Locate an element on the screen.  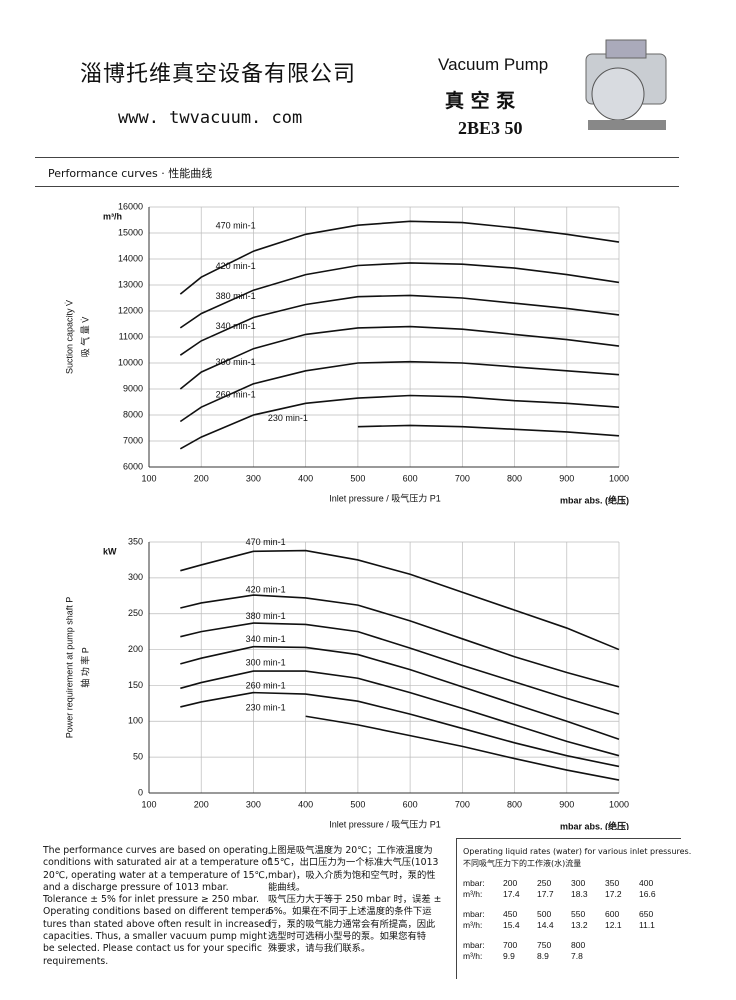
table-cell: 17.7 is located at coordinates (545, 894).